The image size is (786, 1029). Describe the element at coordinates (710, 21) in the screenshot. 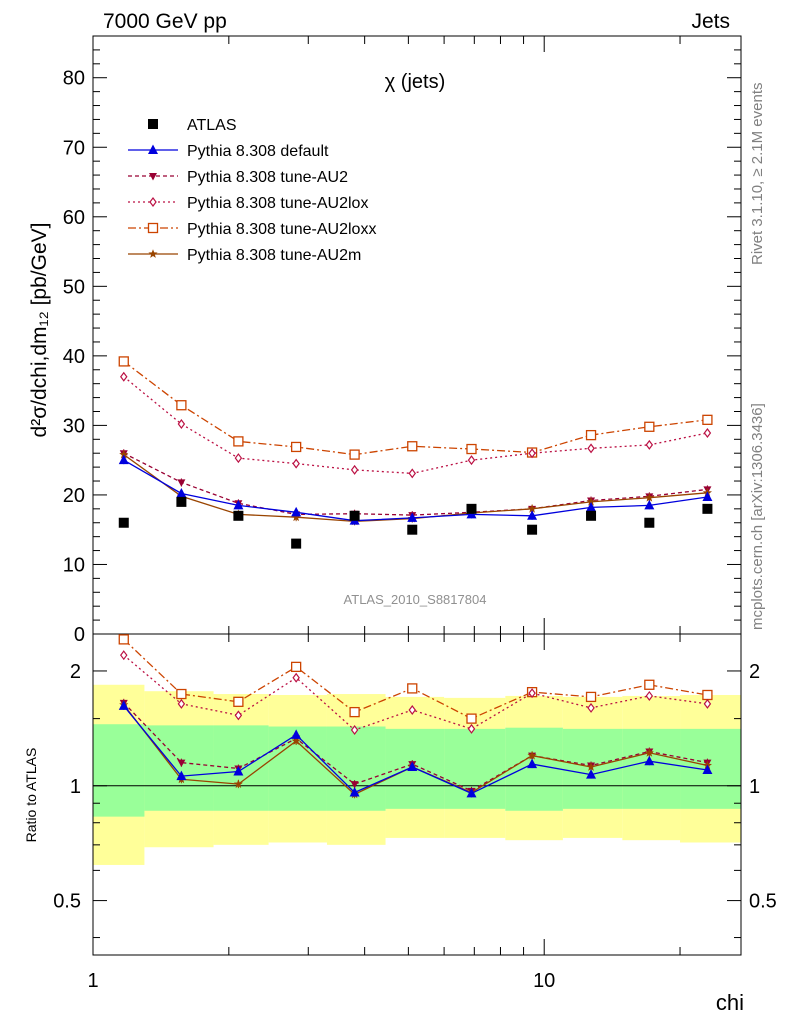

I see `header-right: Jets` at that location.